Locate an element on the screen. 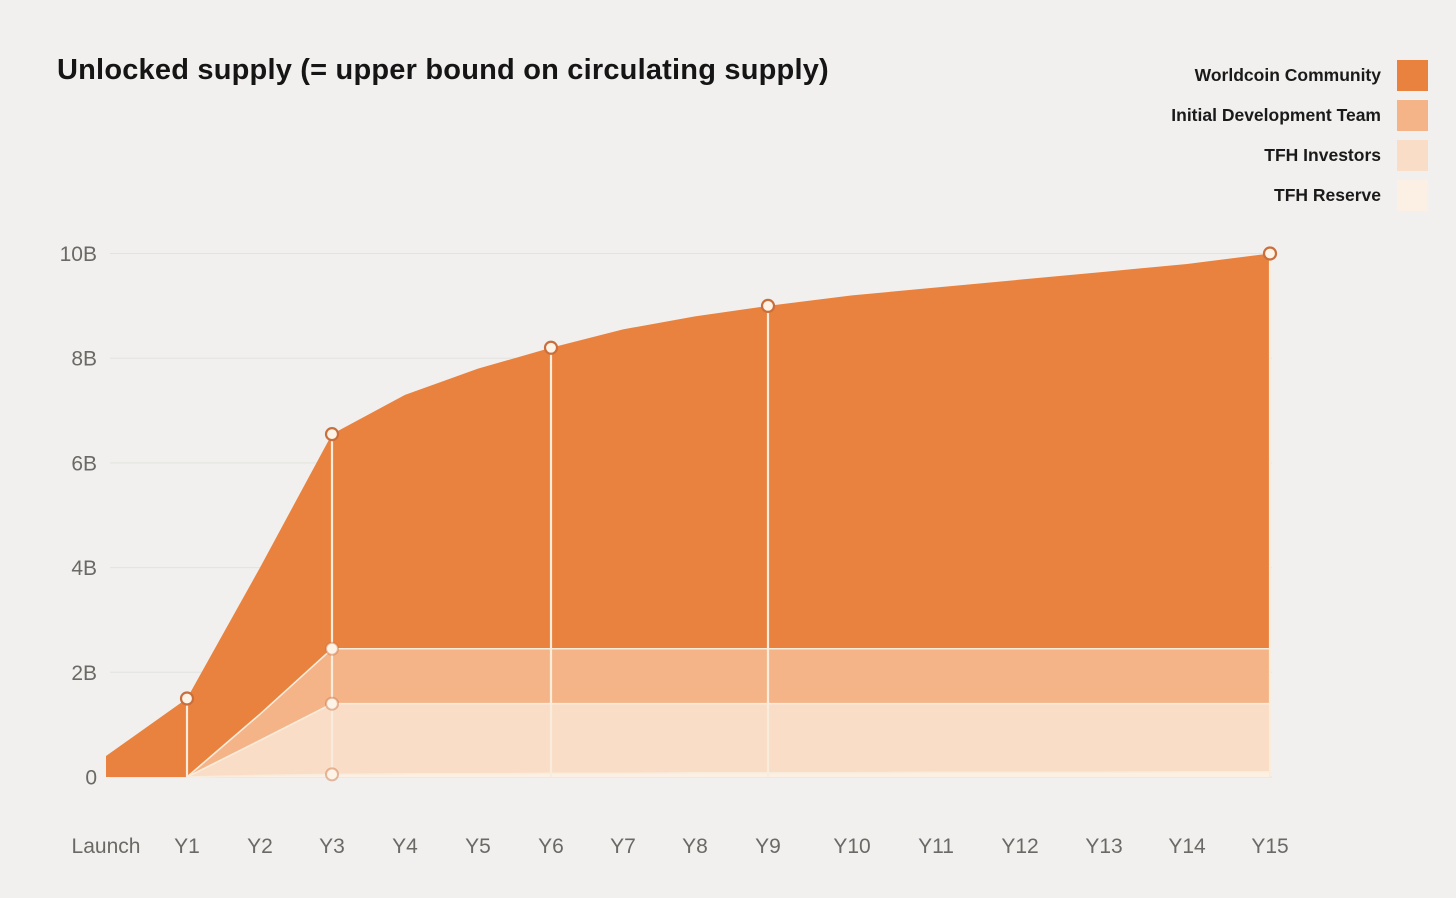 Image resolution: width=1456 pixels, height=898 pixels. legend-item-worldcoin-community: Worldcoin Community is located at coordinates (1299, 75).